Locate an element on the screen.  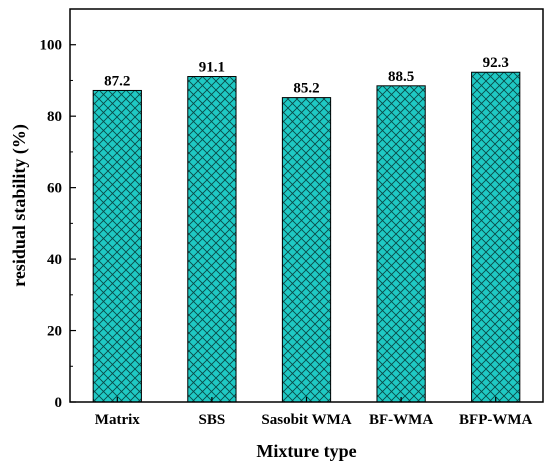
x-tick-label: SBS is located at coordinates (212, 420).